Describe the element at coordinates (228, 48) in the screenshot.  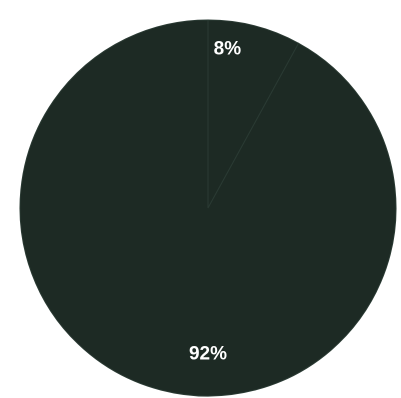
I see `slice-label-8: 8%` at that location.